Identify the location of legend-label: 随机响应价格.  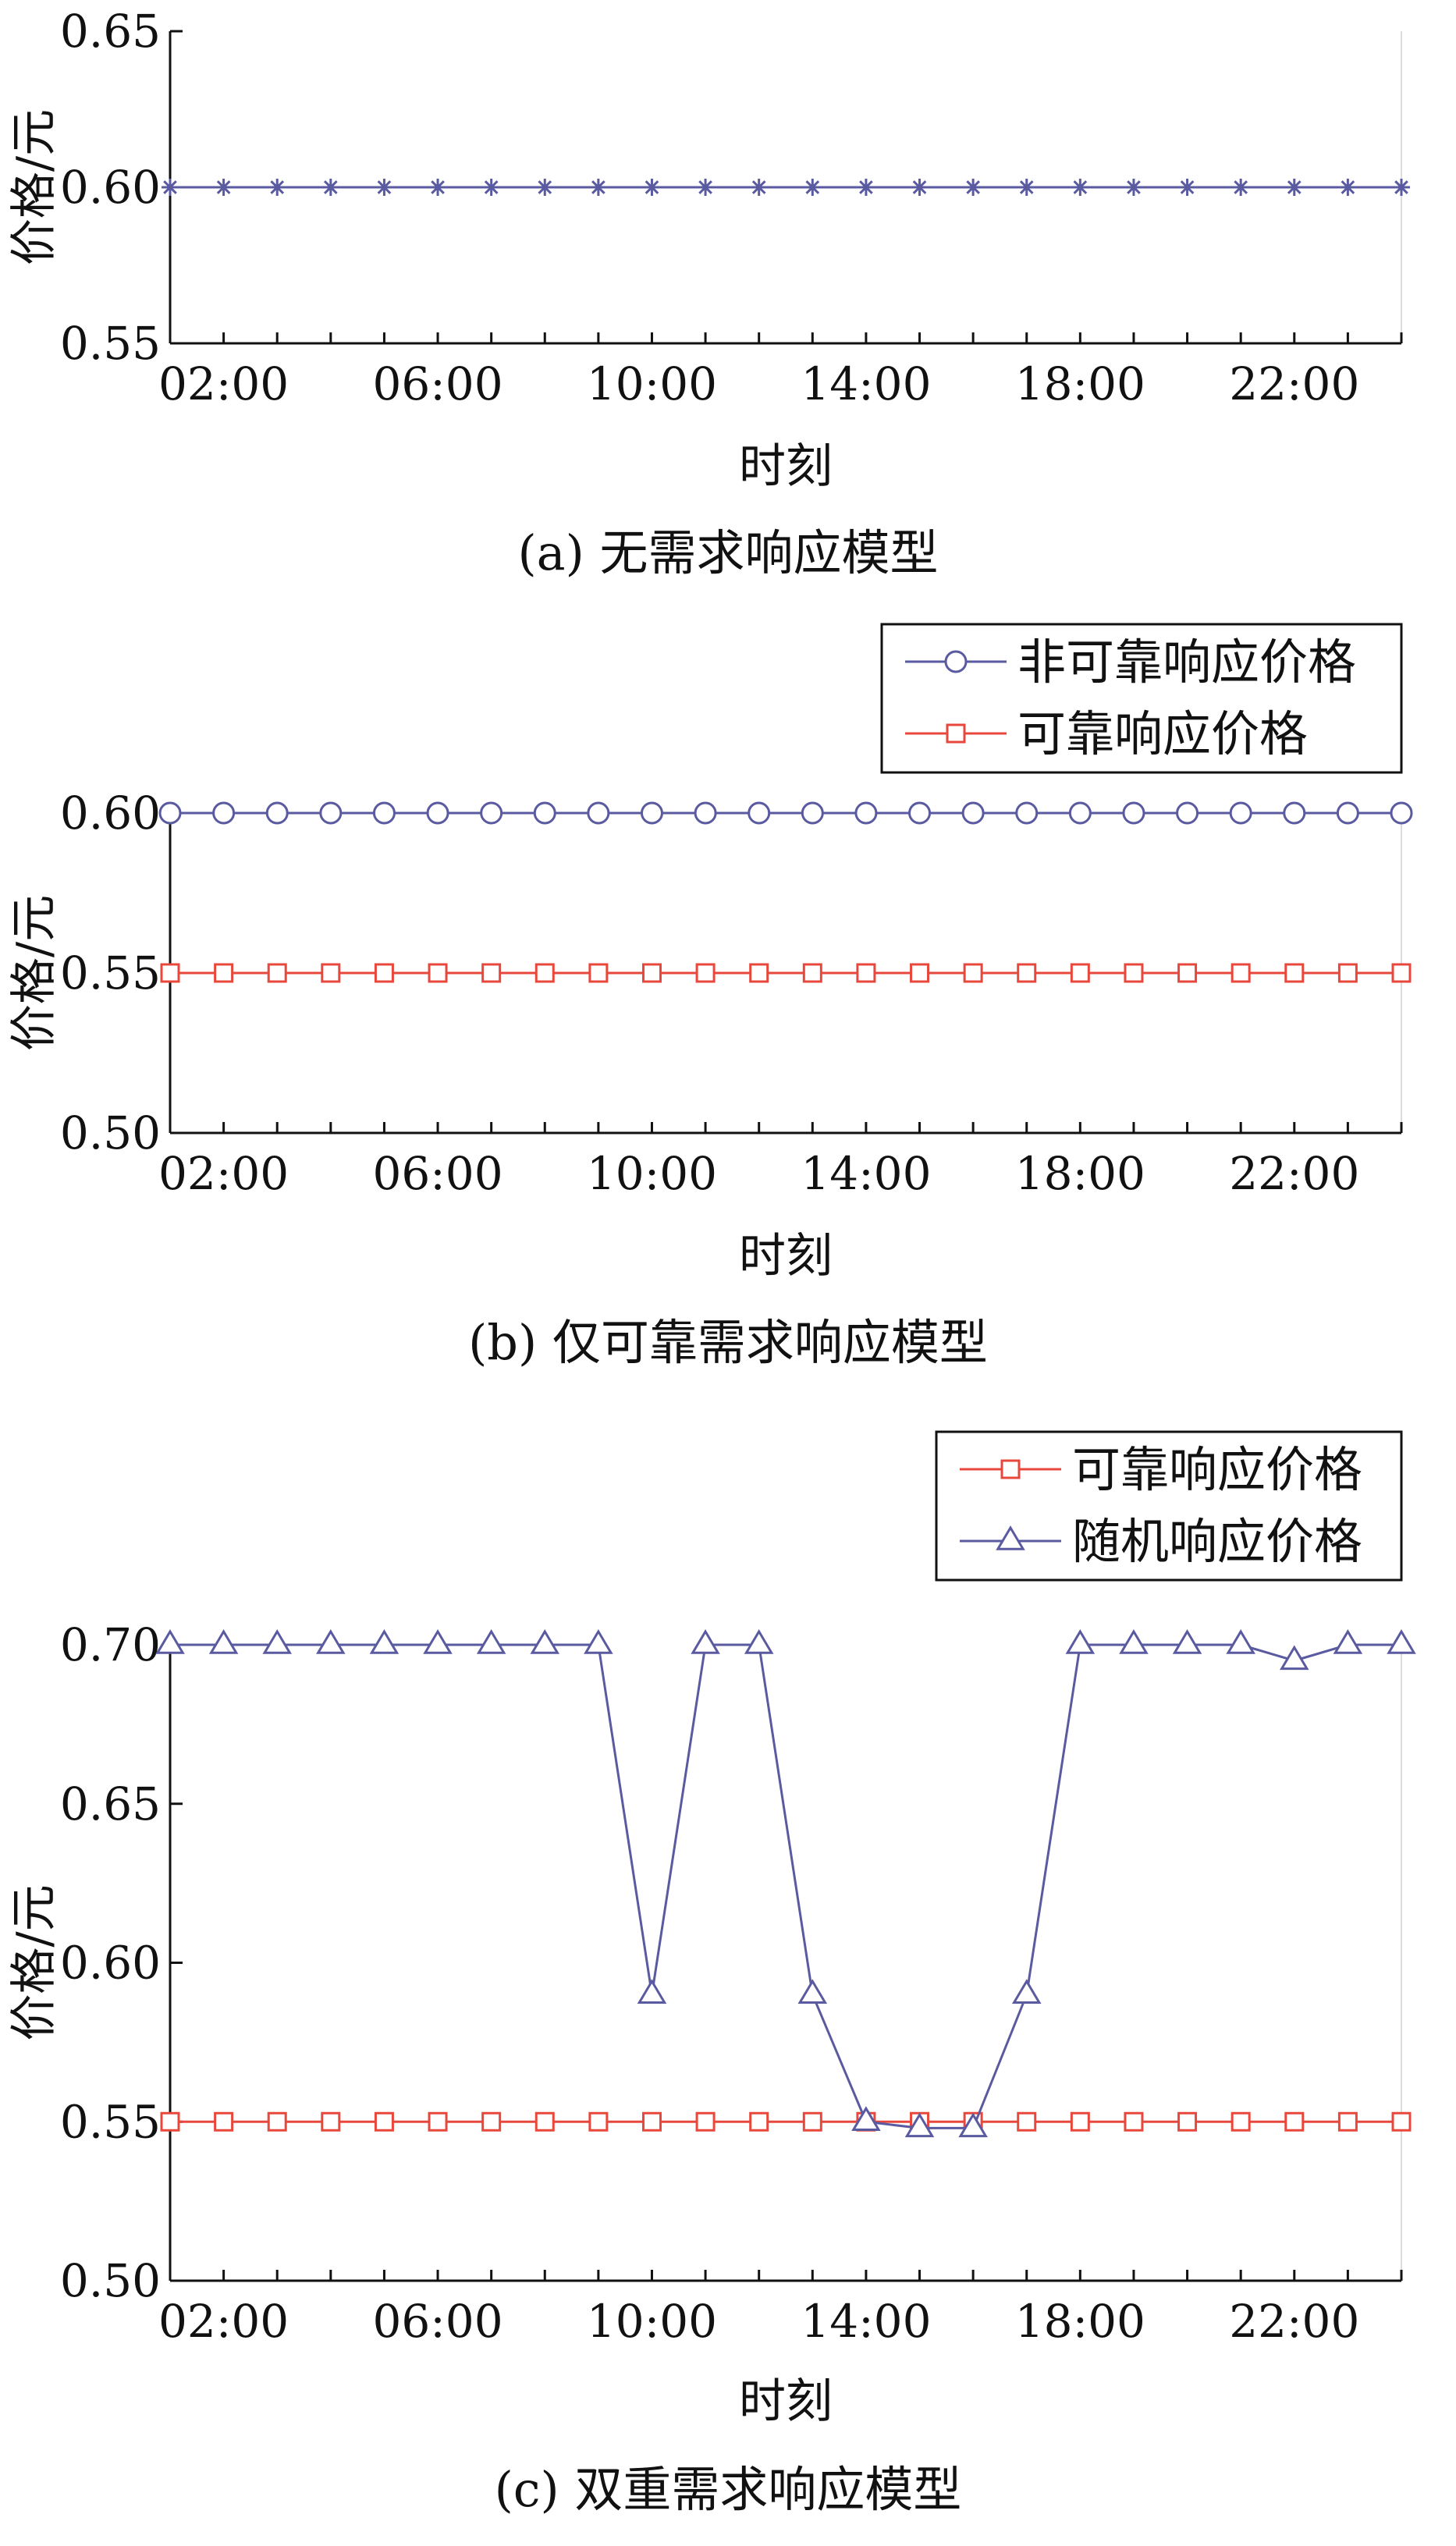
(1217, 1541).